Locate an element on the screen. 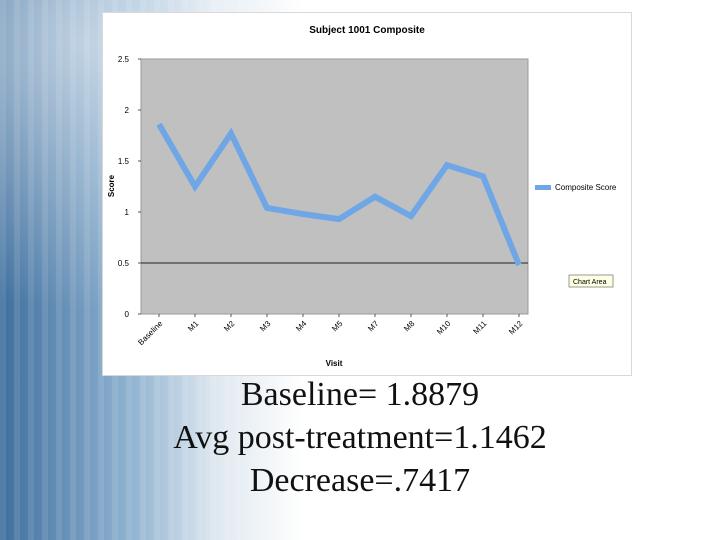  y-axis-label: Score is located at coordinates (111, 185).